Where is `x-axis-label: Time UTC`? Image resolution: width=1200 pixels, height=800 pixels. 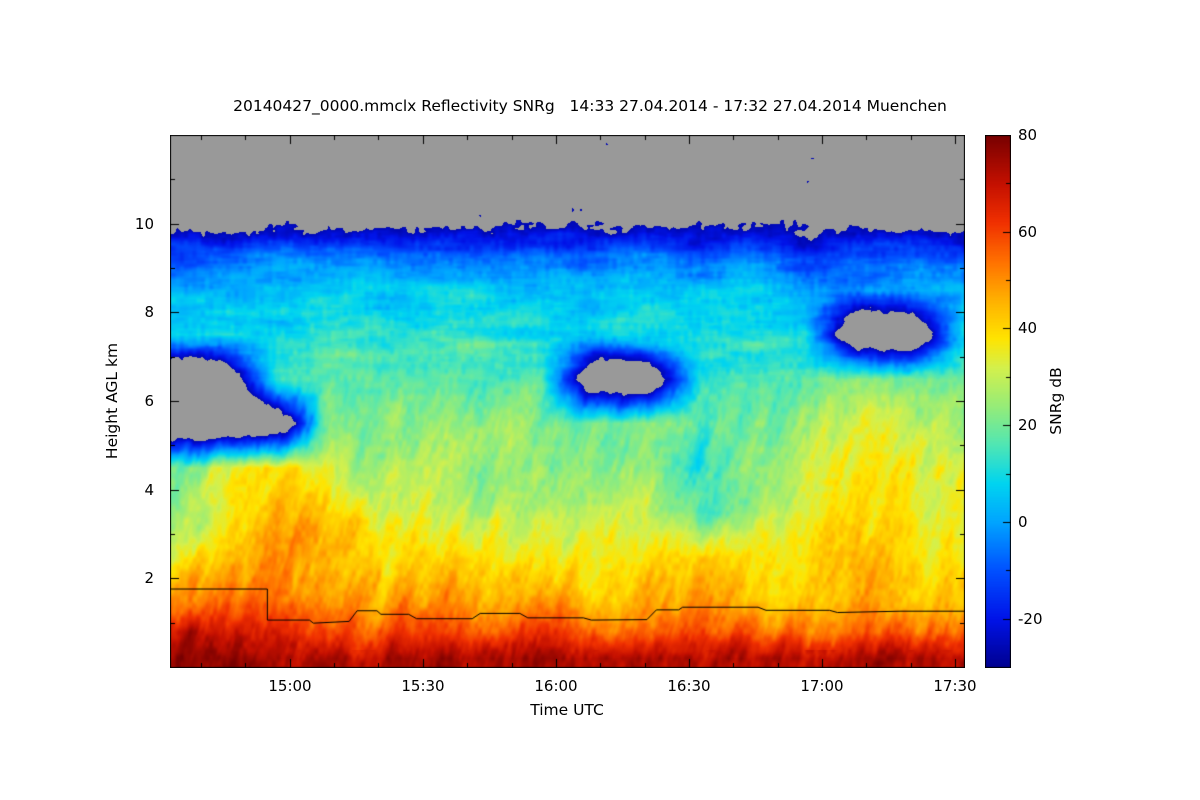 x-axis-label: Time UTC is located at coordinates (567, 710).